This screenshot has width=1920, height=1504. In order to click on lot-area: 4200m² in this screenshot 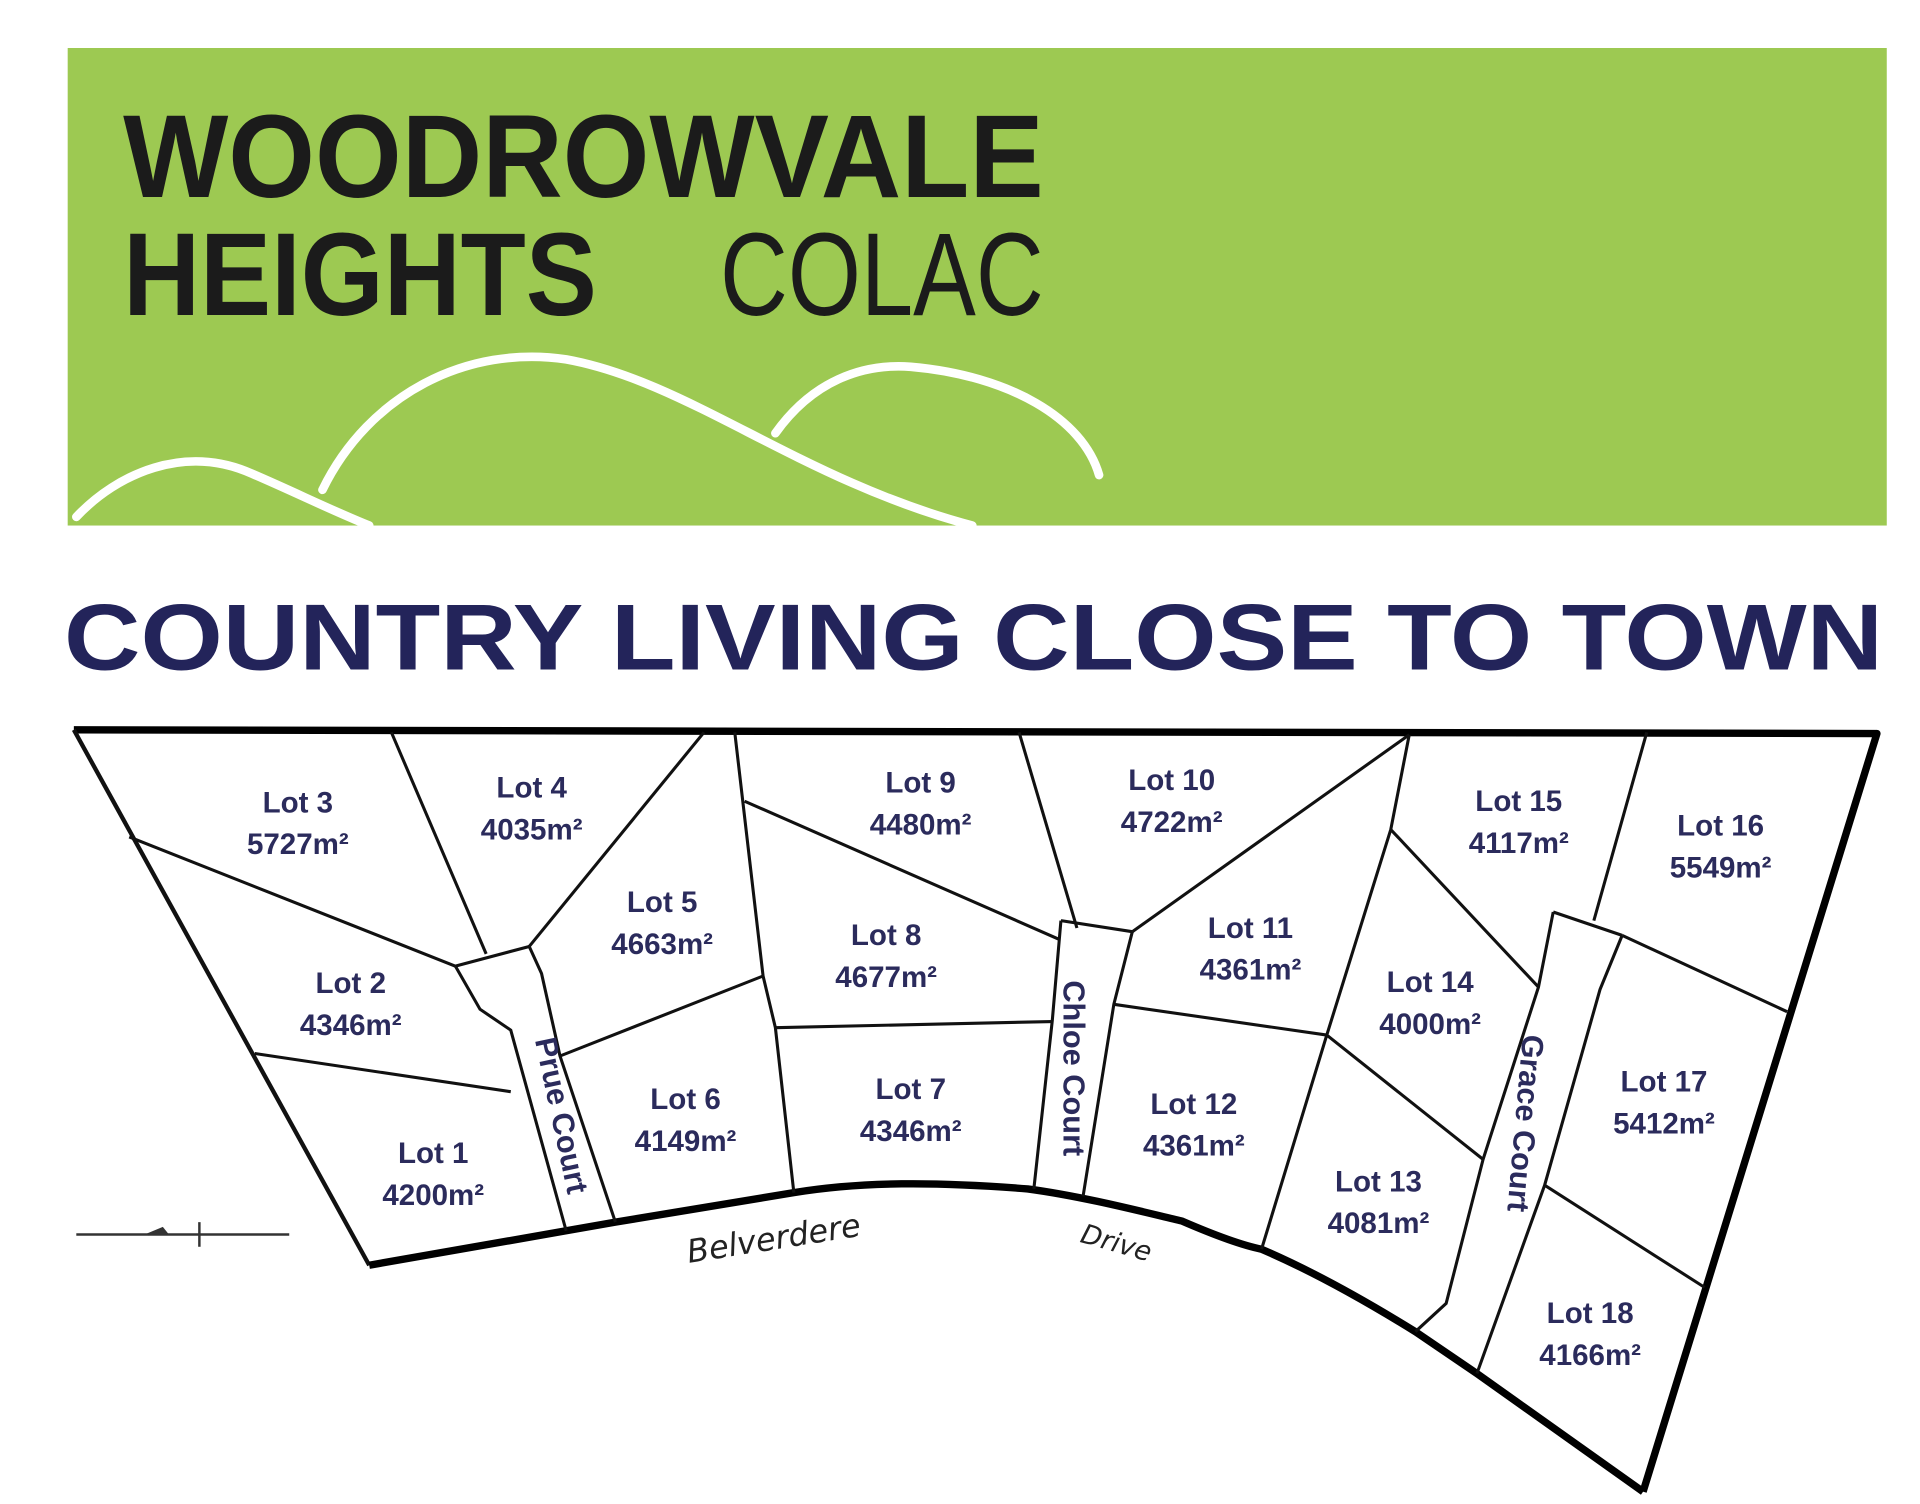, I will do `click(433, 1195)`.